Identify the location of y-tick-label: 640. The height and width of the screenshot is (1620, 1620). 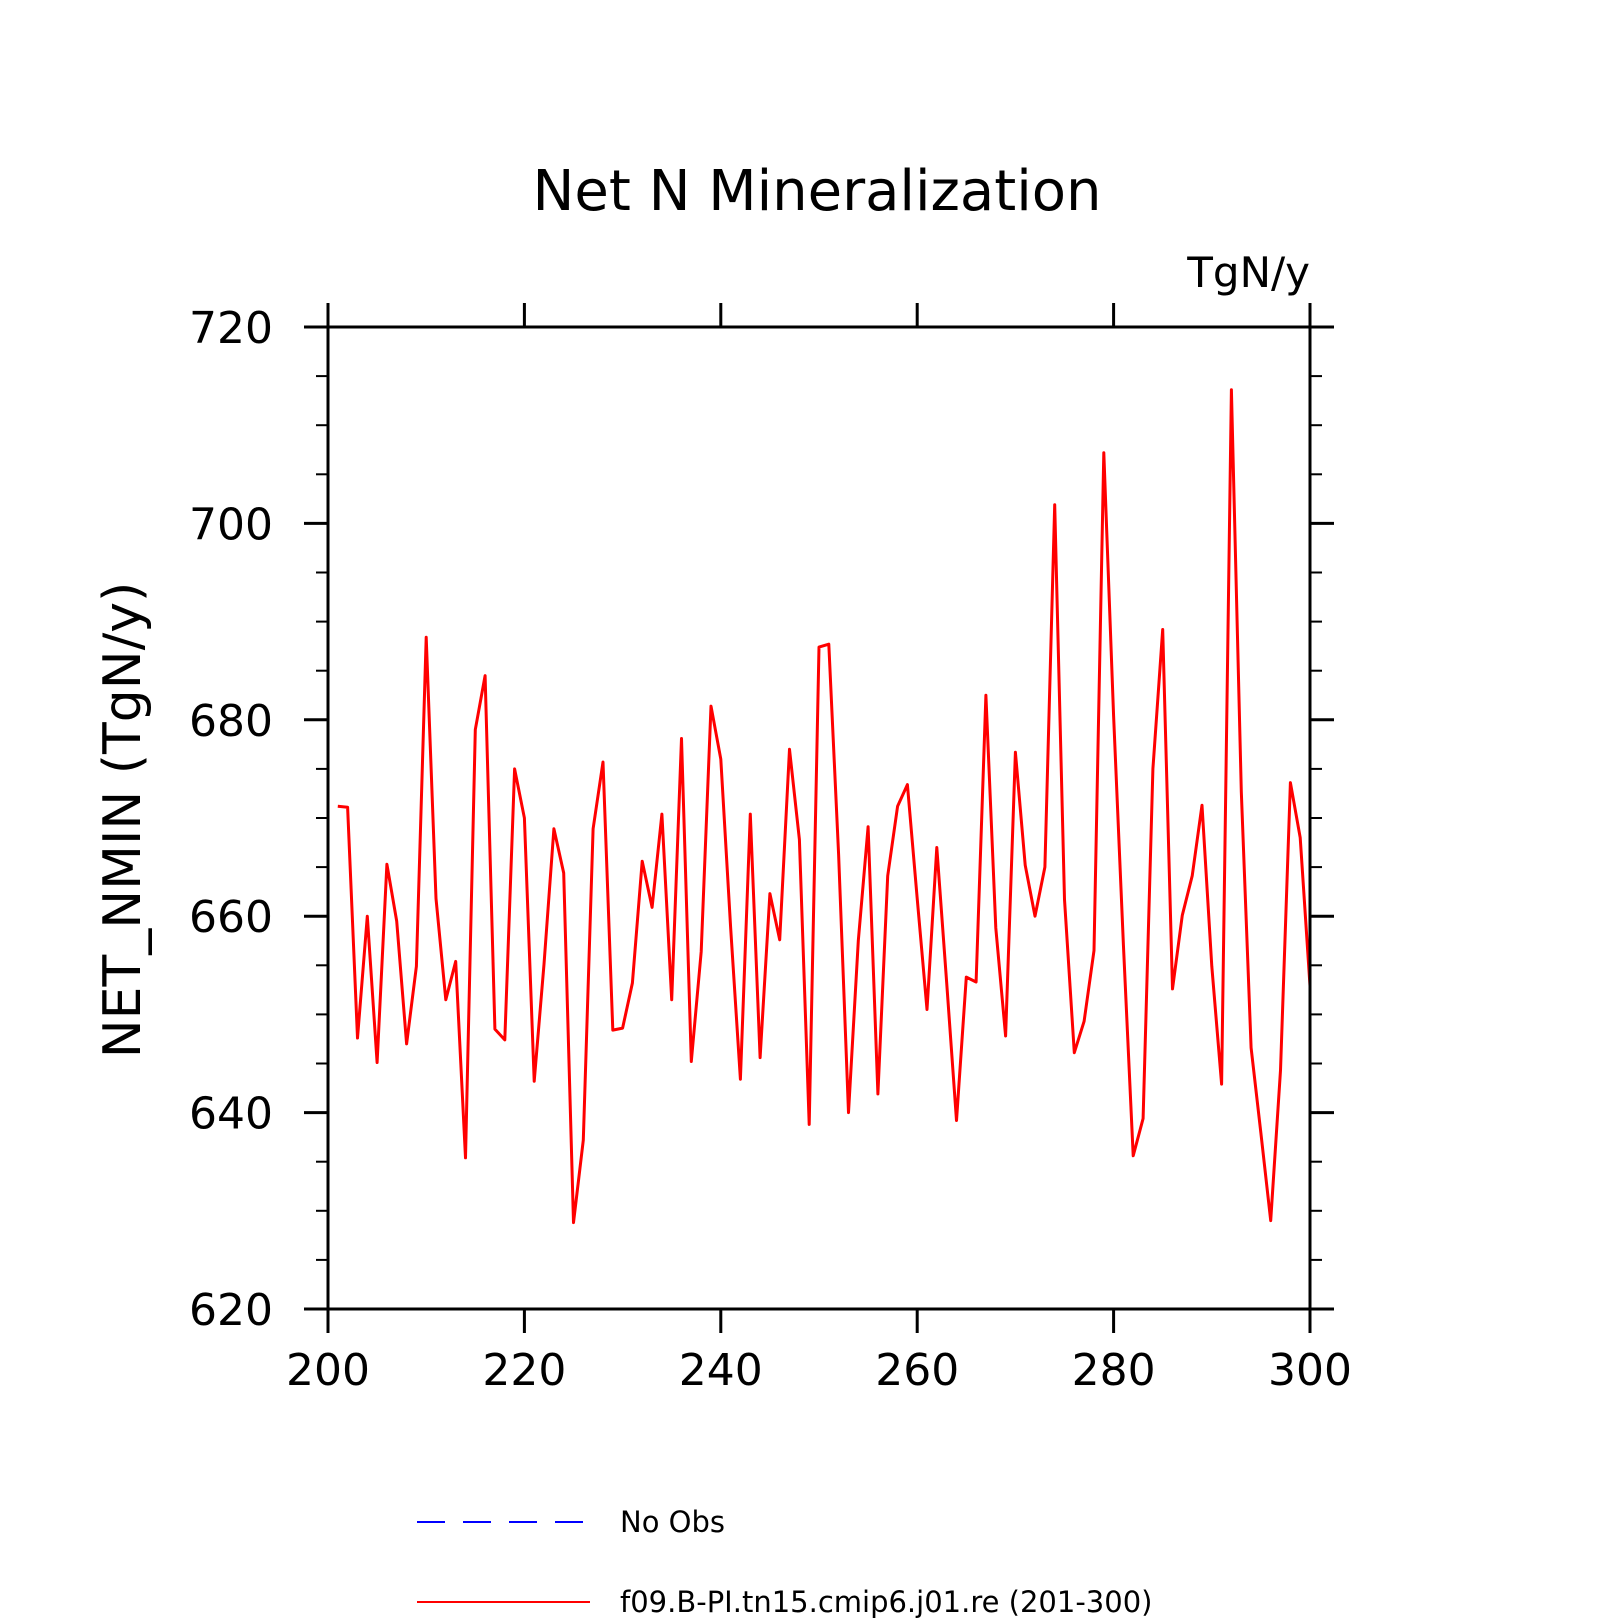
(231, 1114).